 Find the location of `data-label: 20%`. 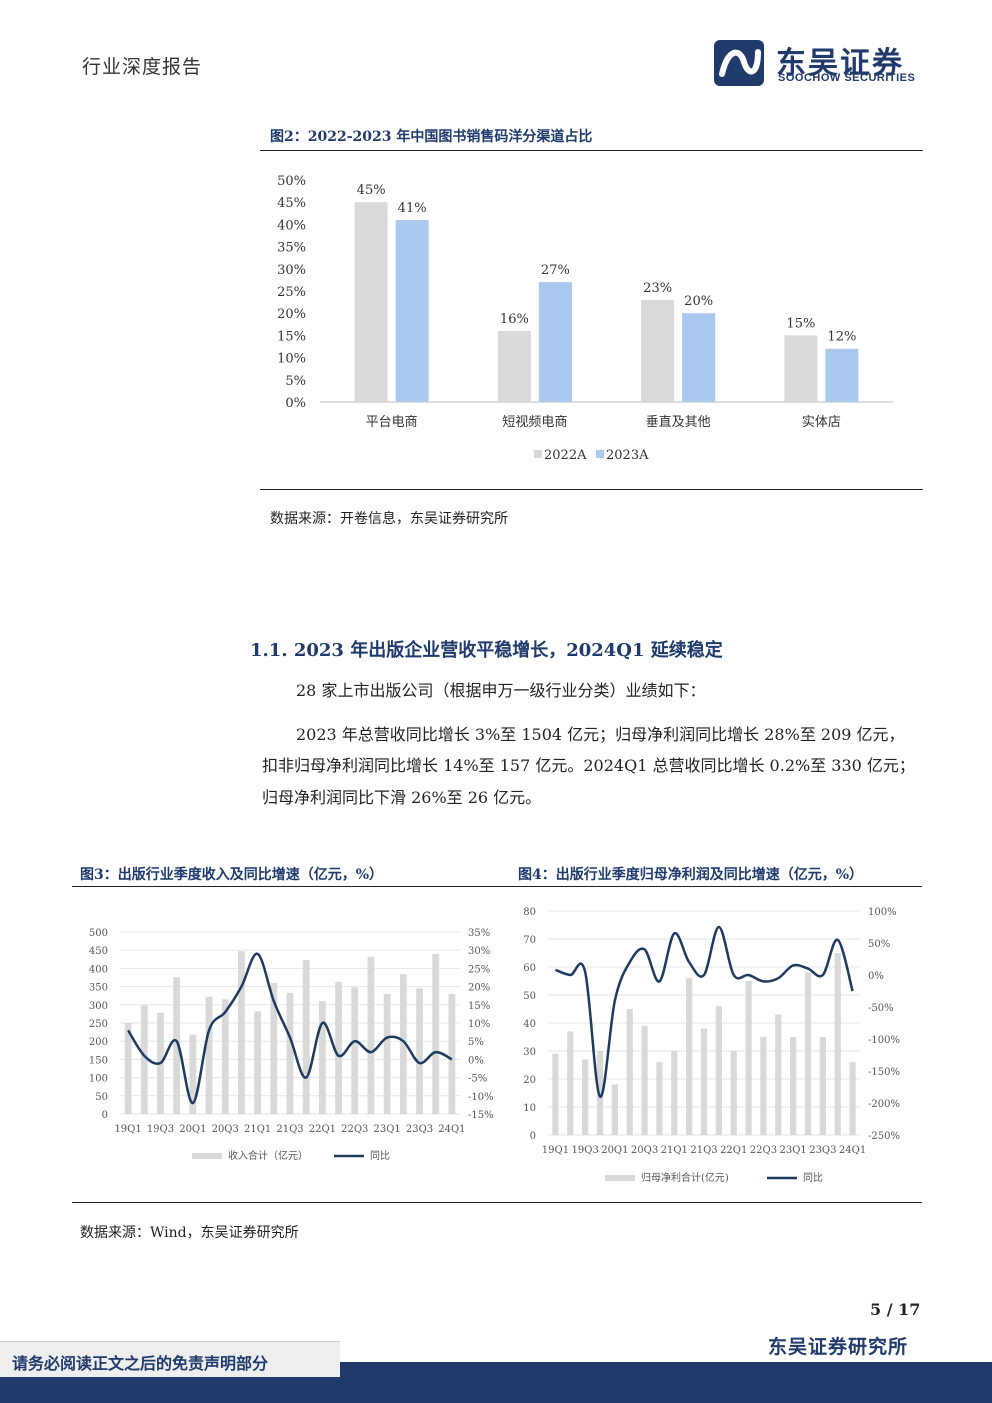

data-label: 20% is located at coordinates (698, 301).